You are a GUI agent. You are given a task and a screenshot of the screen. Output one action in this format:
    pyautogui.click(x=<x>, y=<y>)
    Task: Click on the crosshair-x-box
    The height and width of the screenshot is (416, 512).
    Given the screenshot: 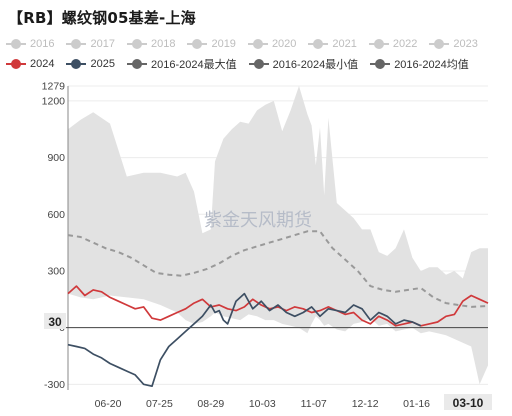 What is the action you would take?
    pyautogui.click(x=468, y=402)
    